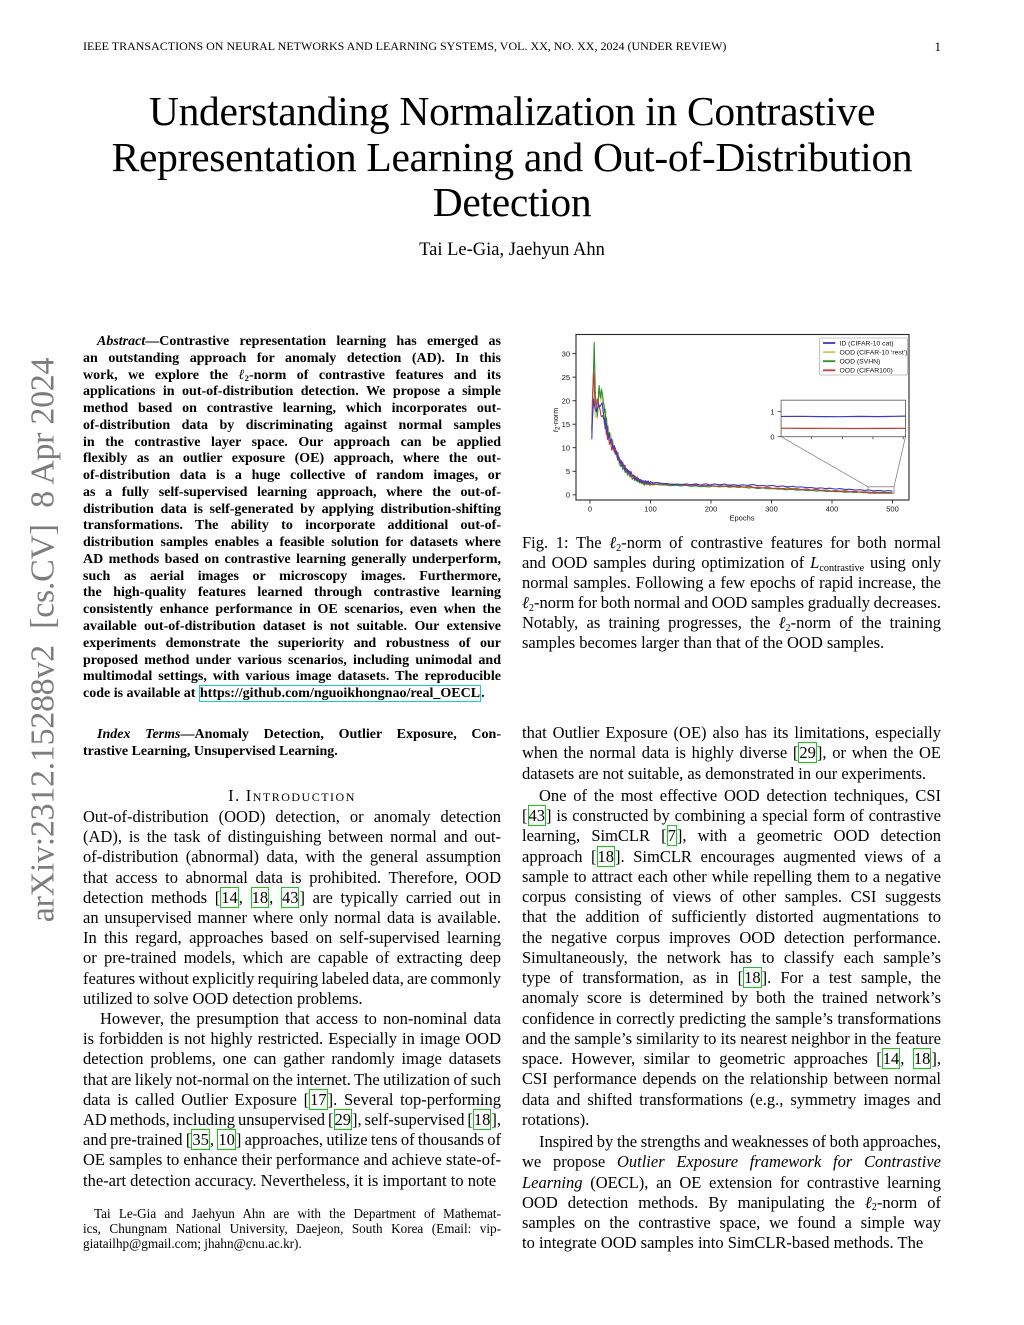  I want to click on svg-text: 100, so click(650, 509).